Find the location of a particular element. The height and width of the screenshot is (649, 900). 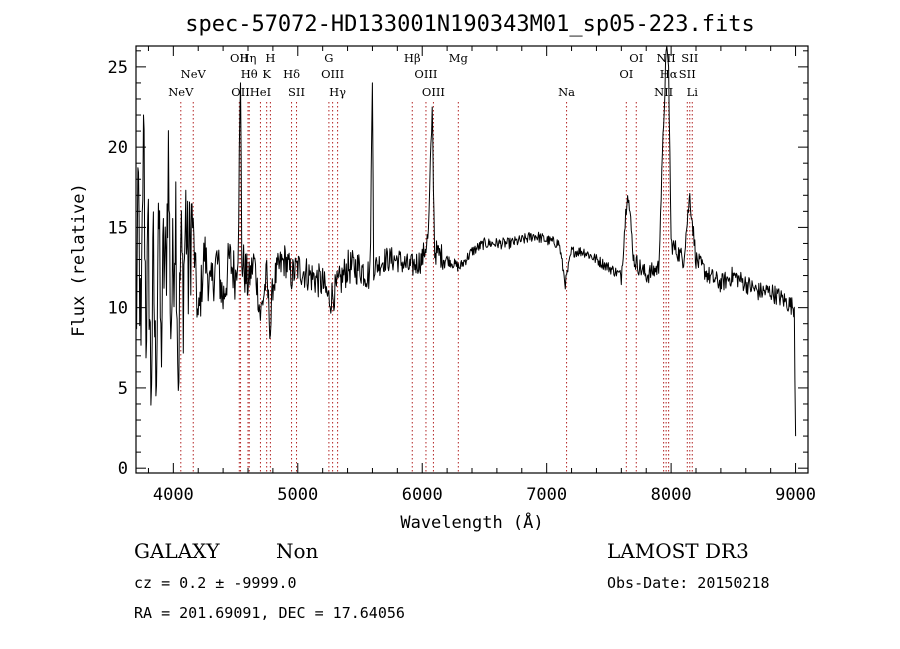

x-tick-label-7000: 7000 is located at coordinates (546, 495).